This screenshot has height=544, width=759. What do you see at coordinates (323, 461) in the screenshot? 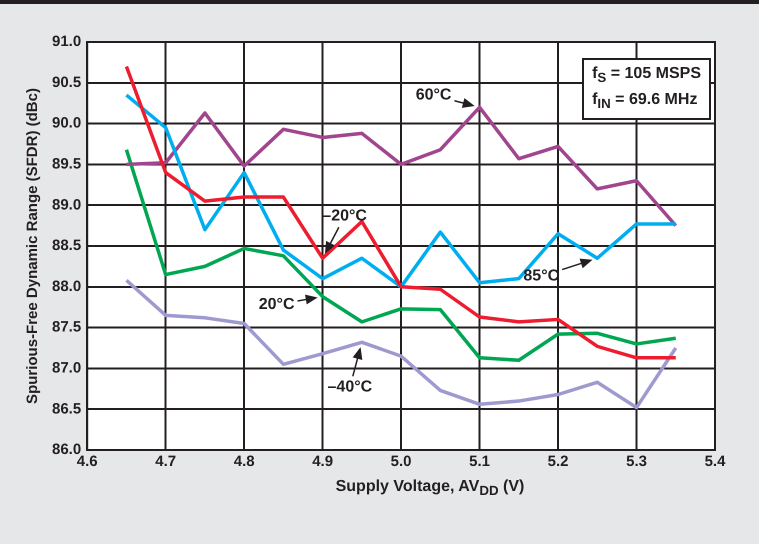
I see `x-tick-label: 4.9` at bounding box center [323, 461].